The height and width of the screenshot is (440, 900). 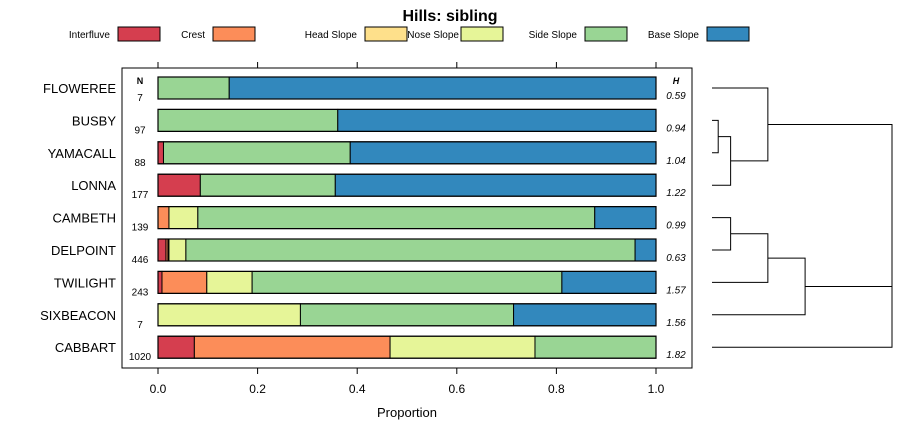 I want to click on x-axis-label: Proportion, so click(x=407, y=412).